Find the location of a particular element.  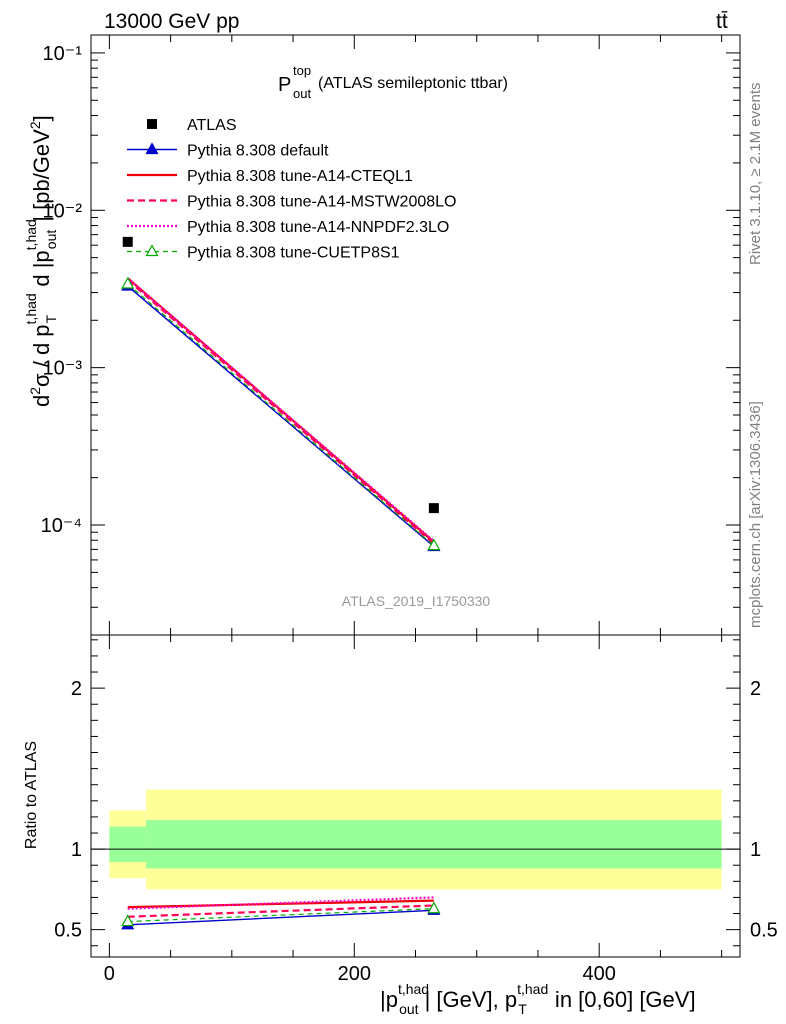

main-y-tick-label: 10⁻³ is located at coordinates (63, 369).